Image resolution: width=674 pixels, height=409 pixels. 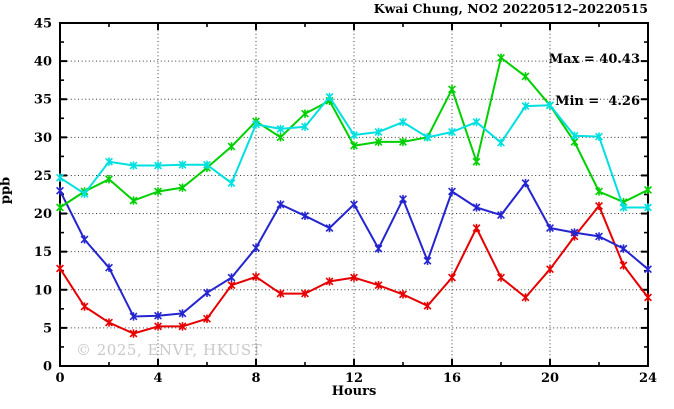 What do you see at coordinates (594, 81) in the screenshot?
I see `stats-box: Max = 40.43 Min = 4.26` at bounding box center [594, 81].